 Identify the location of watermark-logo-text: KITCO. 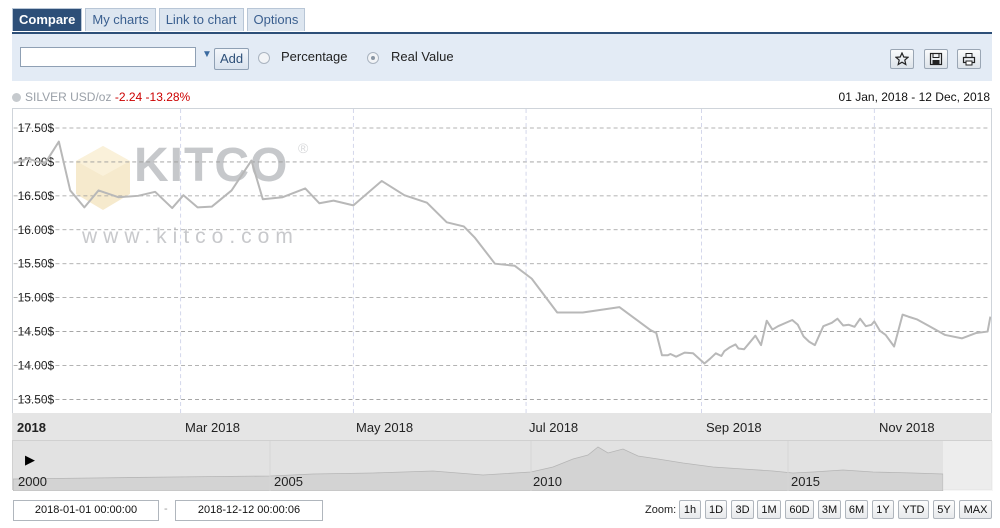
(211, 165).